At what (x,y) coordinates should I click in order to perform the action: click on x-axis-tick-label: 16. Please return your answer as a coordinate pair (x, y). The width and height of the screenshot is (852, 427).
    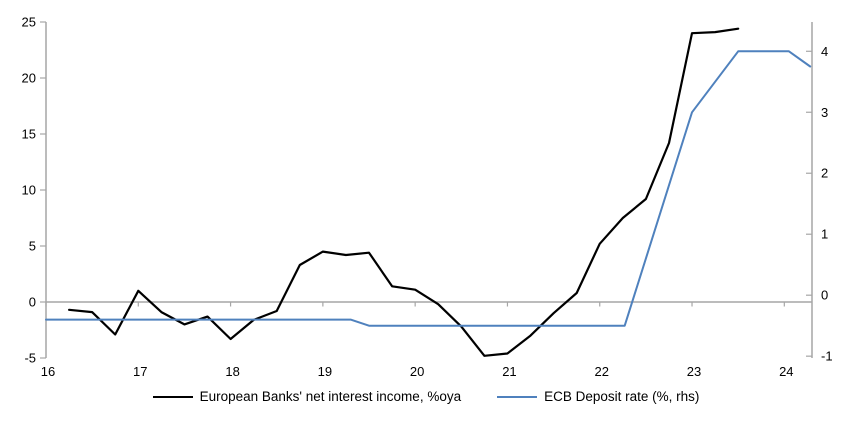
    Looking at the image, I should click on (48, 371).